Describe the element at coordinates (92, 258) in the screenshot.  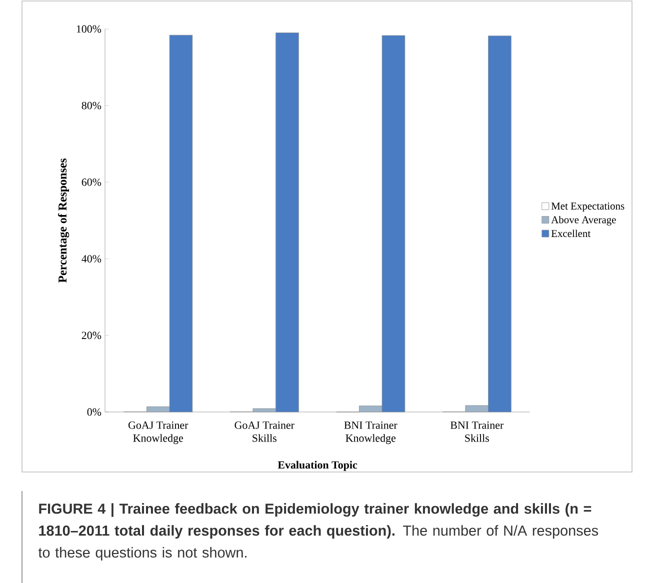
I see `y-tick-label: 40%` at that location.